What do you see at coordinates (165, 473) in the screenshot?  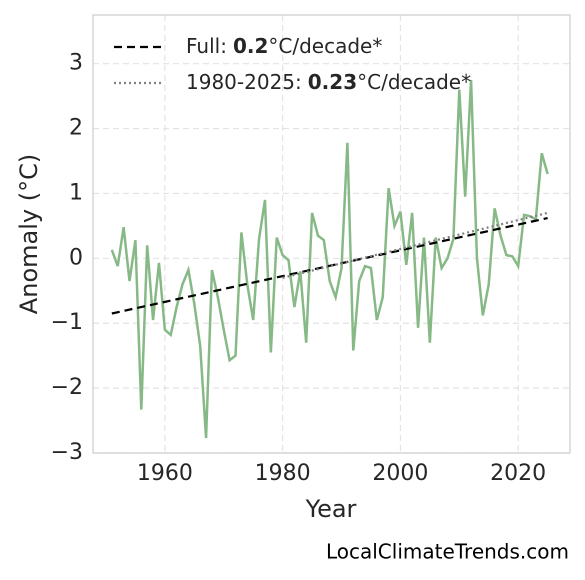 I see `x-tick-label: 1960` at bounding box center [165, 473].